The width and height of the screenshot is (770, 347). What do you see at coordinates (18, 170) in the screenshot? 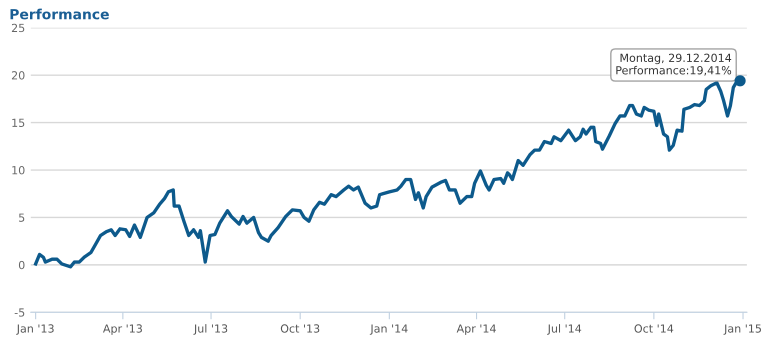
I see `y-tick-label: 10` at bounding box center [18, 170].